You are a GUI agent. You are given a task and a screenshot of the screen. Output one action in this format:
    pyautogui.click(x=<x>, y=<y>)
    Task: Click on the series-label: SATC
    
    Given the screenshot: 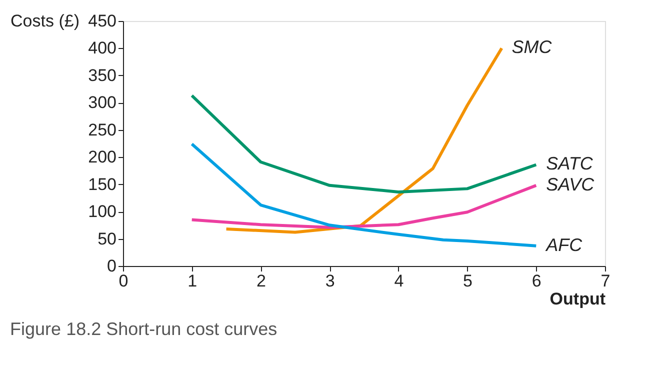 What is the action you would take?
    pyautogui.click(x=570, y=164)
    